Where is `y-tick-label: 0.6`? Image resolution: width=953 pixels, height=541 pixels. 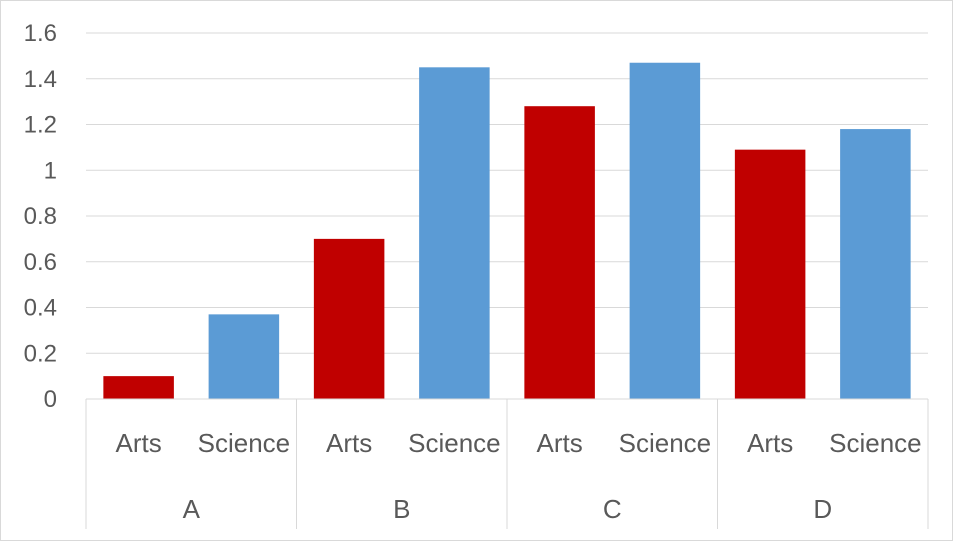
y-tick-label: 0.6 is located at coordinates (40, 262).